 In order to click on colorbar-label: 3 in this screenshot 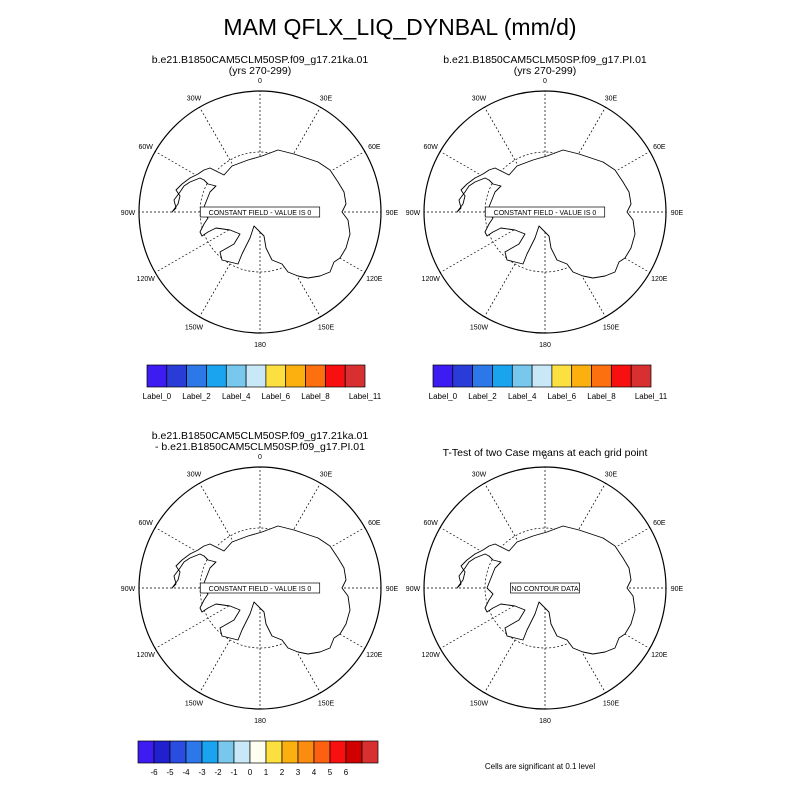, I will do `click(298, 772)`.